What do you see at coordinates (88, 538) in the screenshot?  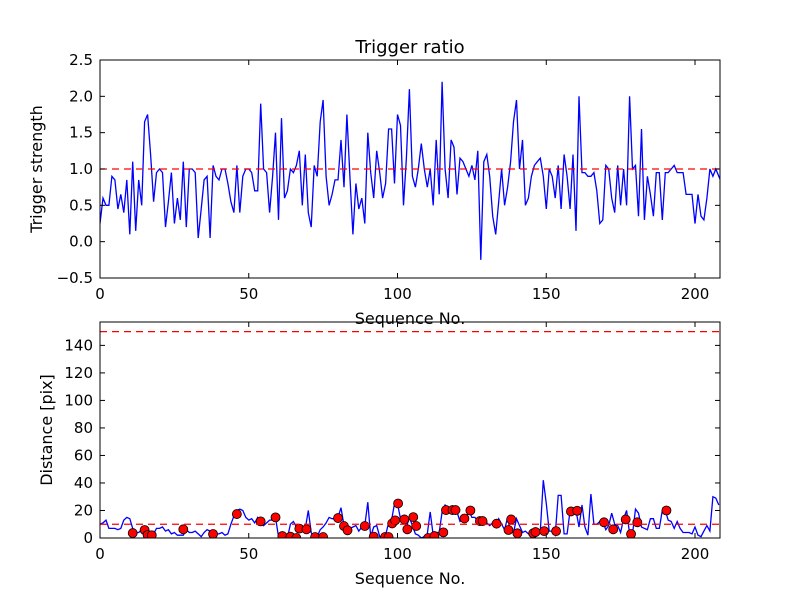 I see `y-tick-label: 0` at bounding box center [88, 538].